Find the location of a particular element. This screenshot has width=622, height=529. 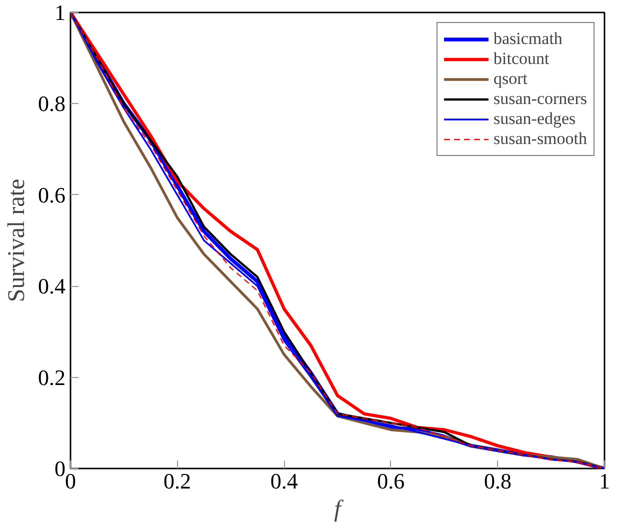

x-tick-label: 0.4 is located at coordinates (284, 481).